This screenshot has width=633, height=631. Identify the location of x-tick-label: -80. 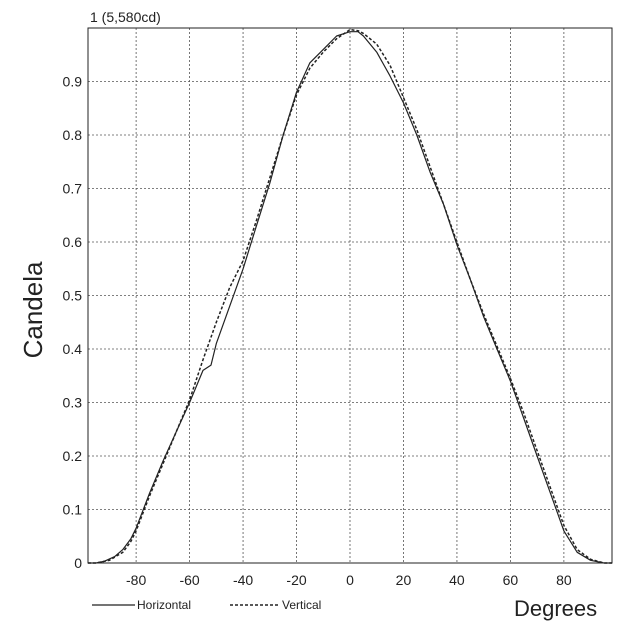
(136, 580).